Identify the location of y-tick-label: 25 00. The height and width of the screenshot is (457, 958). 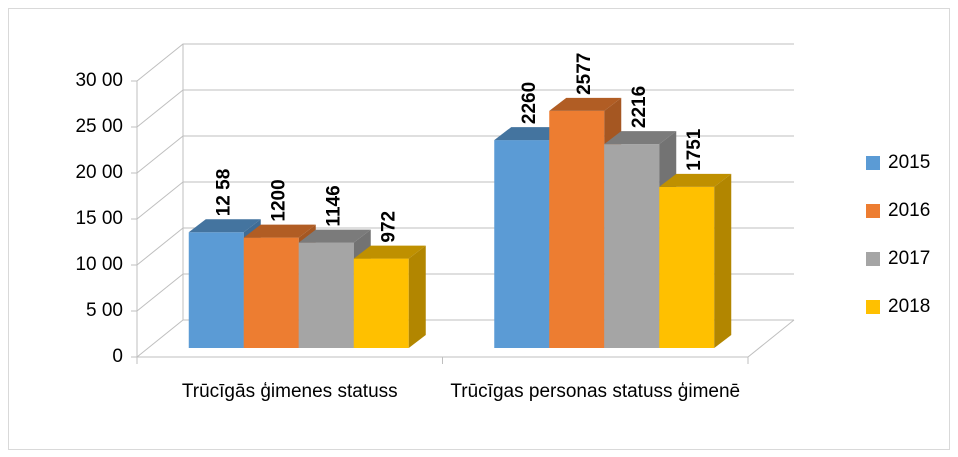
(99, 126).